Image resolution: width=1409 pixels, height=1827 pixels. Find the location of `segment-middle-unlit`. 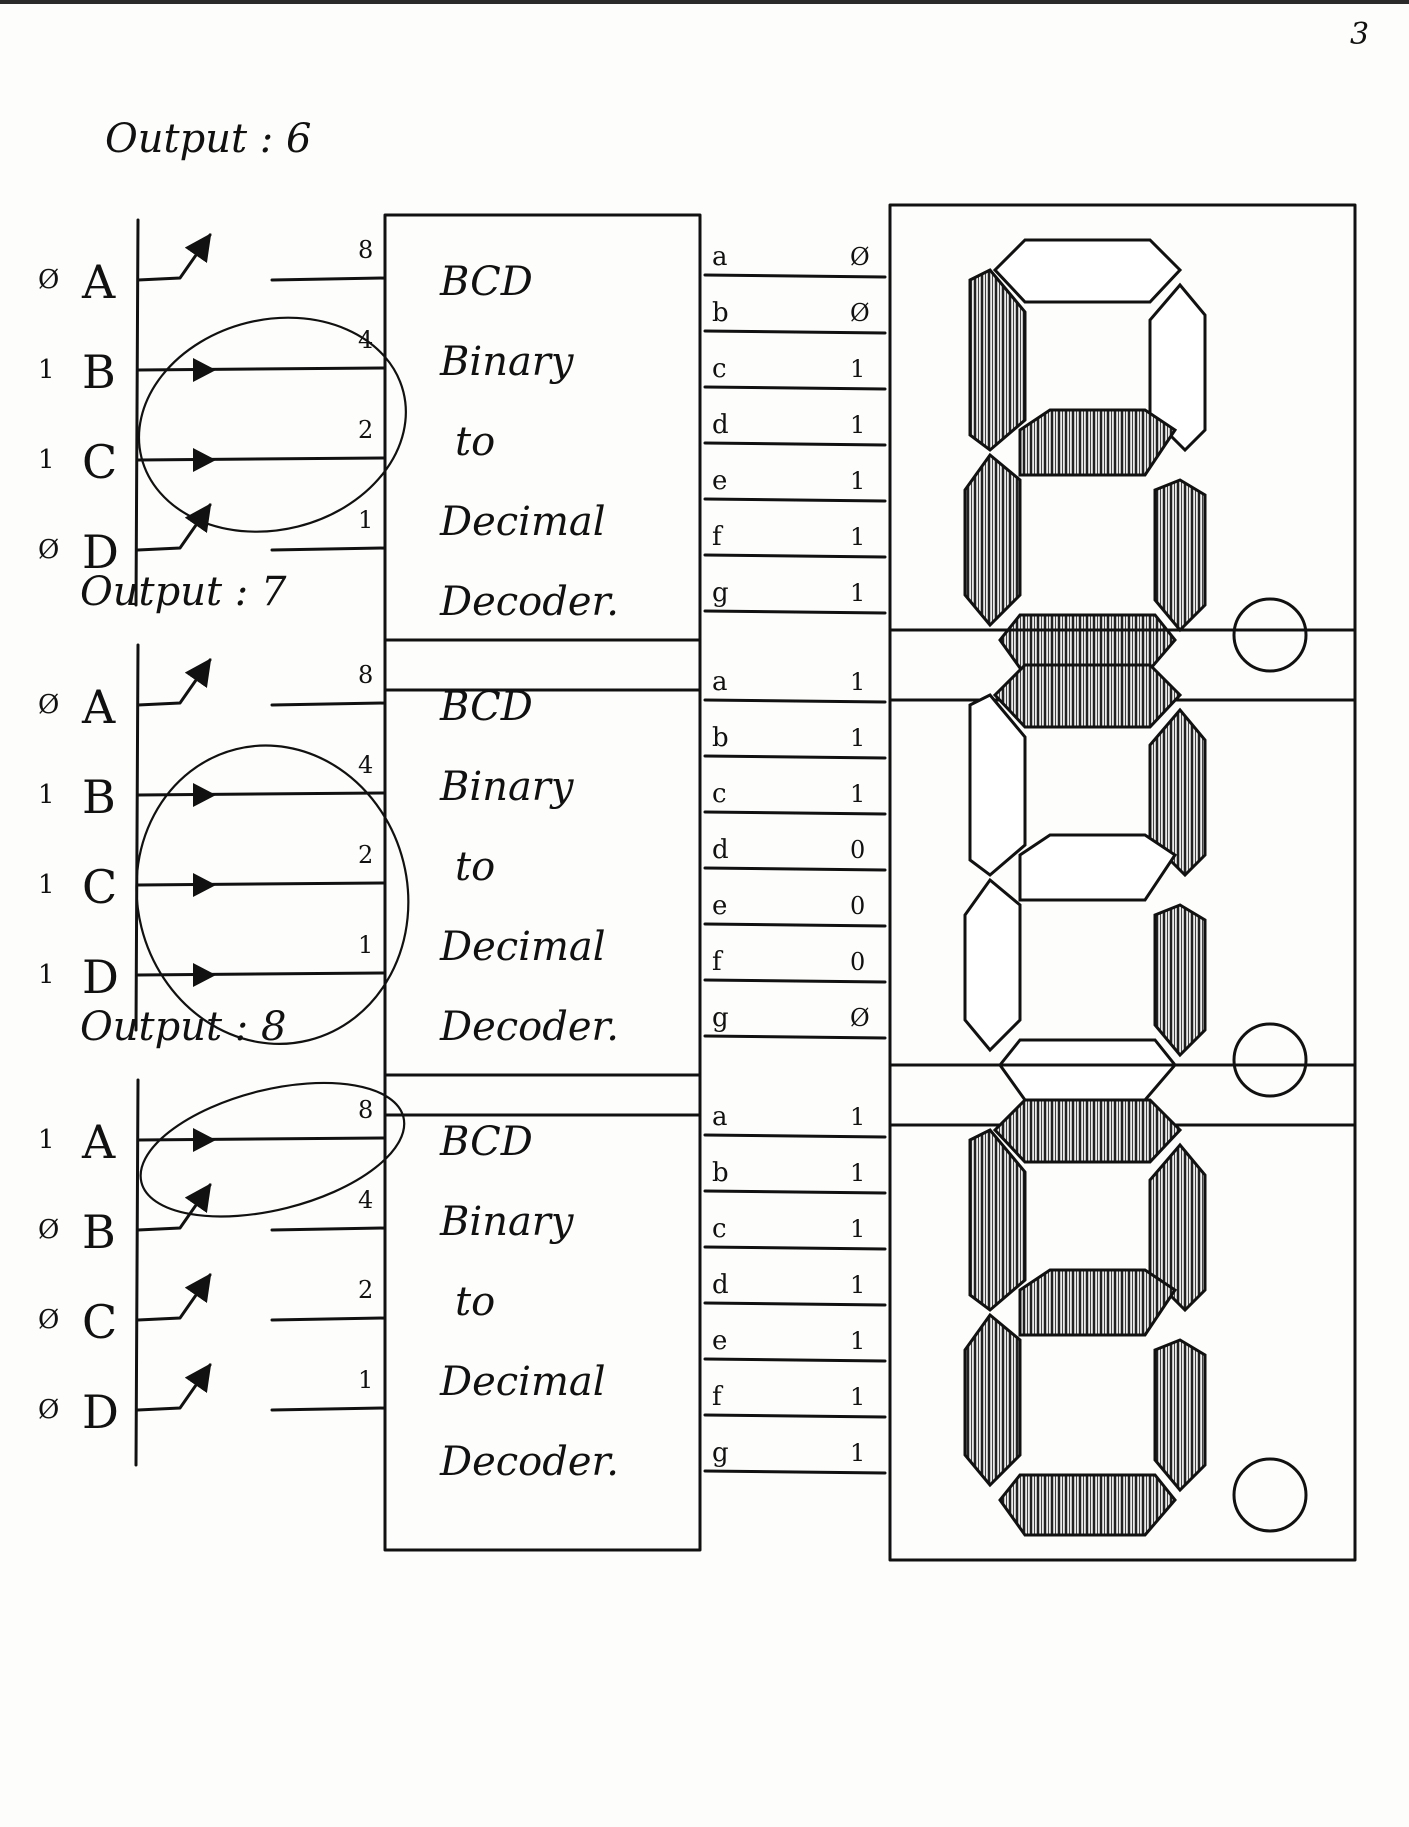

segment-middle-unlit is located at coordinates (1098, 867).